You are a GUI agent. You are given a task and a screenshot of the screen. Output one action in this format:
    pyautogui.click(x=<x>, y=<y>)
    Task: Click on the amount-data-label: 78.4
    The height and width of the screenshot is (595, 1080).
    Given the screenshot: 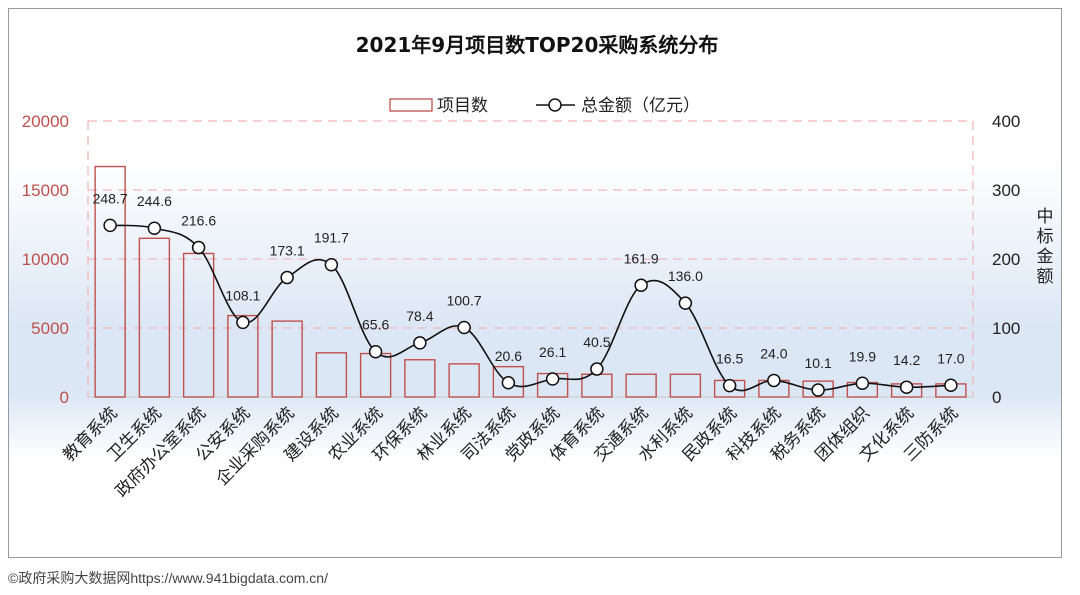 What is the action you would take?
    pyautogui.click(x=419, y=316)
    